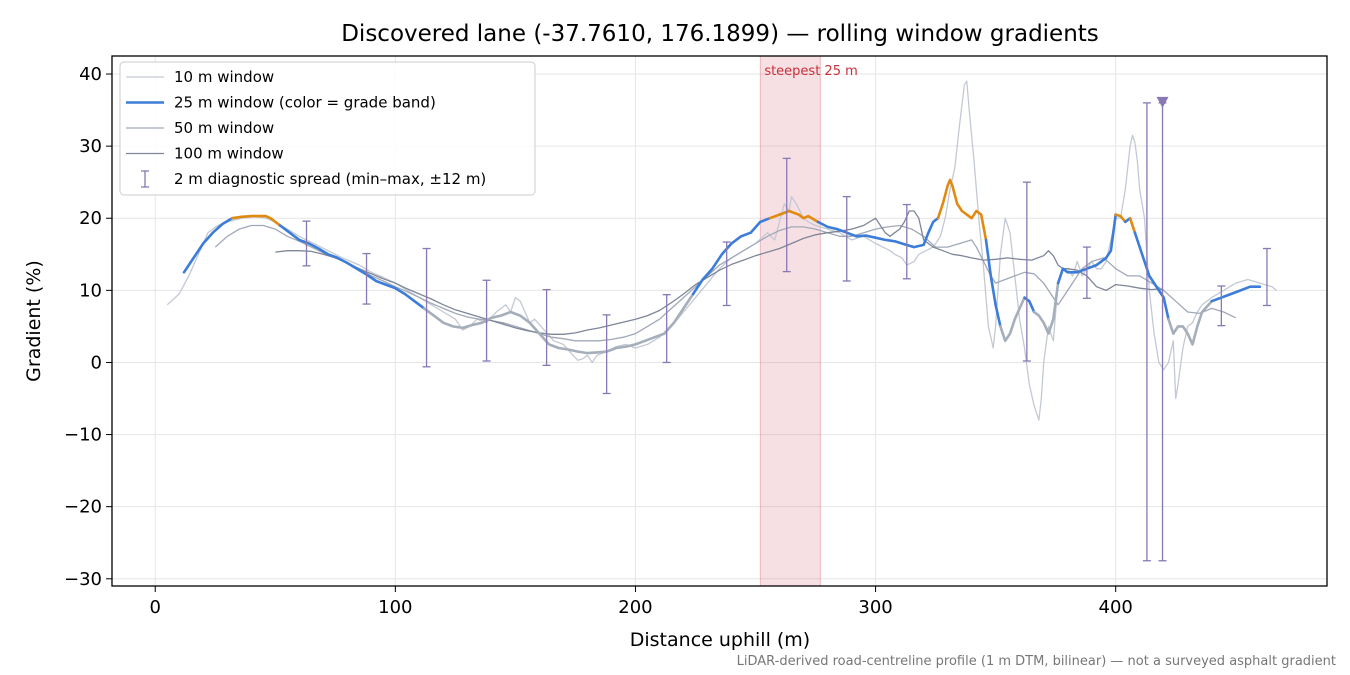  What do you see at coordinates (875, 607) in the screenshot?
I see `x-tick-label: 300` at bounding box center [875, 607].